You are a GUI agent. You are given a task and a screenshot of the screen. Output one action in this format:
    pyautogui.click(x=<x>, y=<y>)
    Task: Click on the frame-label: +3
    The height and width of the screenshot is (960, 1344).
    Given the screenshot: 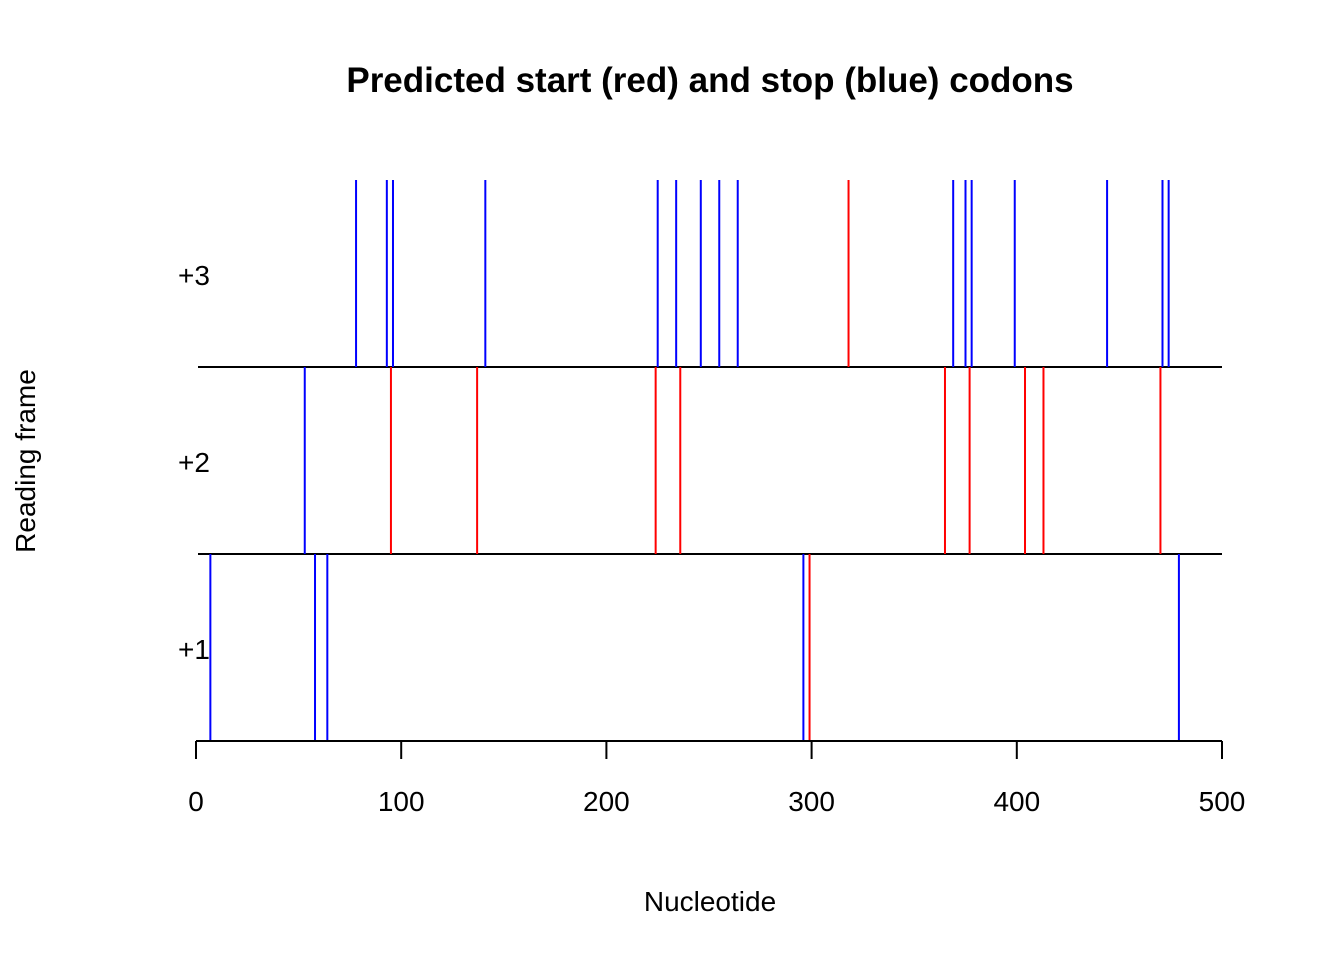 What is the action you would take?
    pyautogui.click(x=194, y=275)
    